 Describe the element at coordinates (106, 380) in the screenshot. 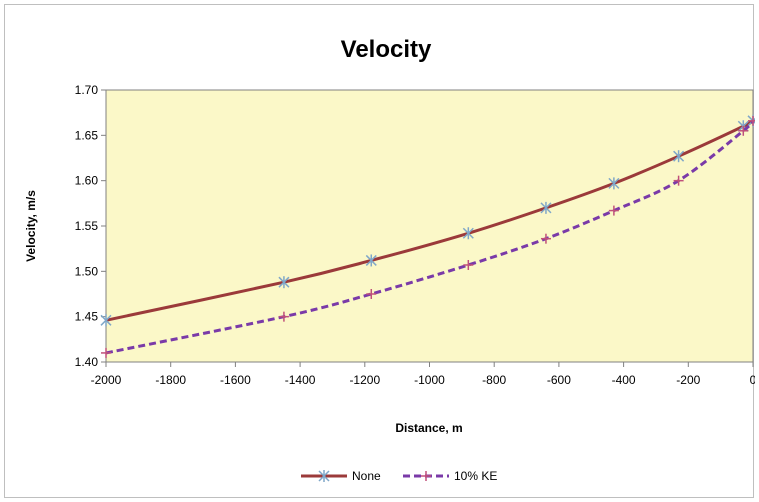

I see `x-tick-label: -2000` at that location.